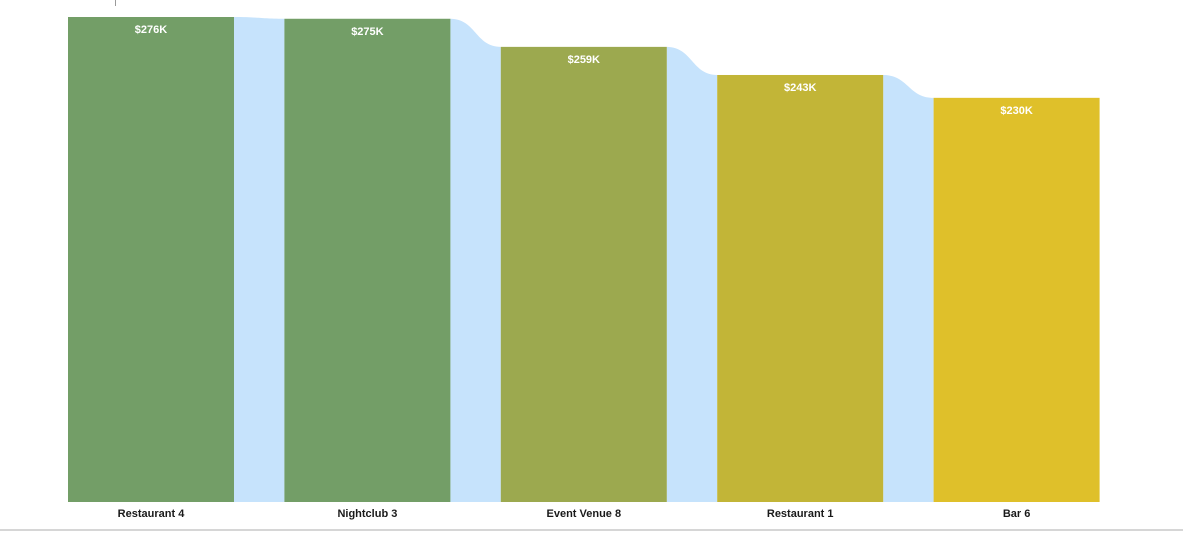 The width and height of the screenshot is (1183, 534). I want to click on top-tick-mark, so click(115, 3).